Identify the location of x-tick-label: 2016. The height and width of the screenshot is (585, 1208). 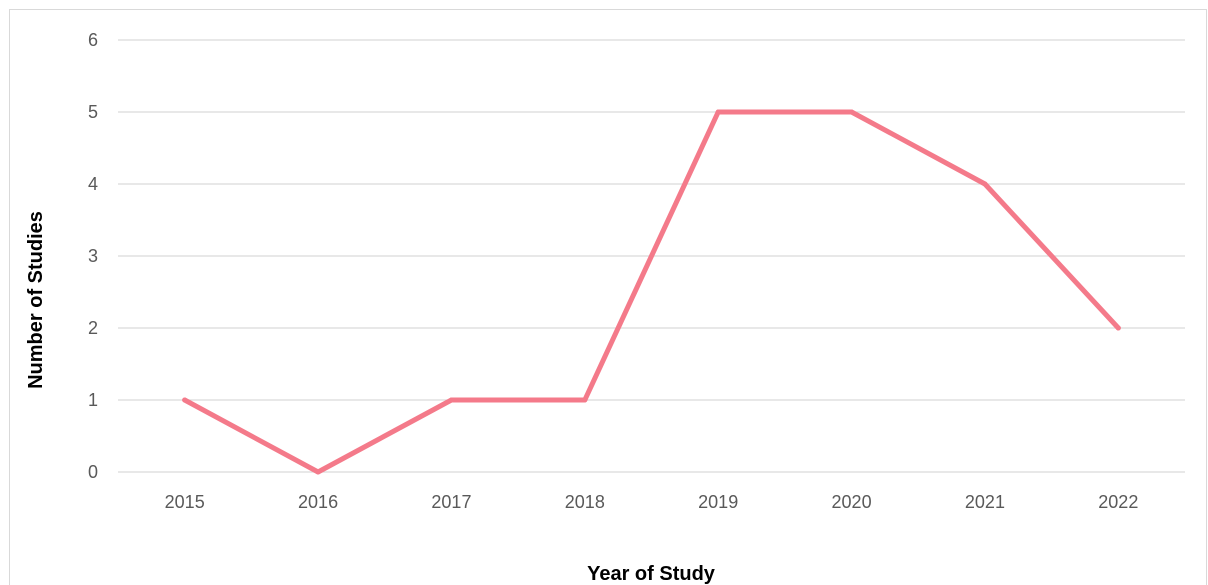
(318, 502).